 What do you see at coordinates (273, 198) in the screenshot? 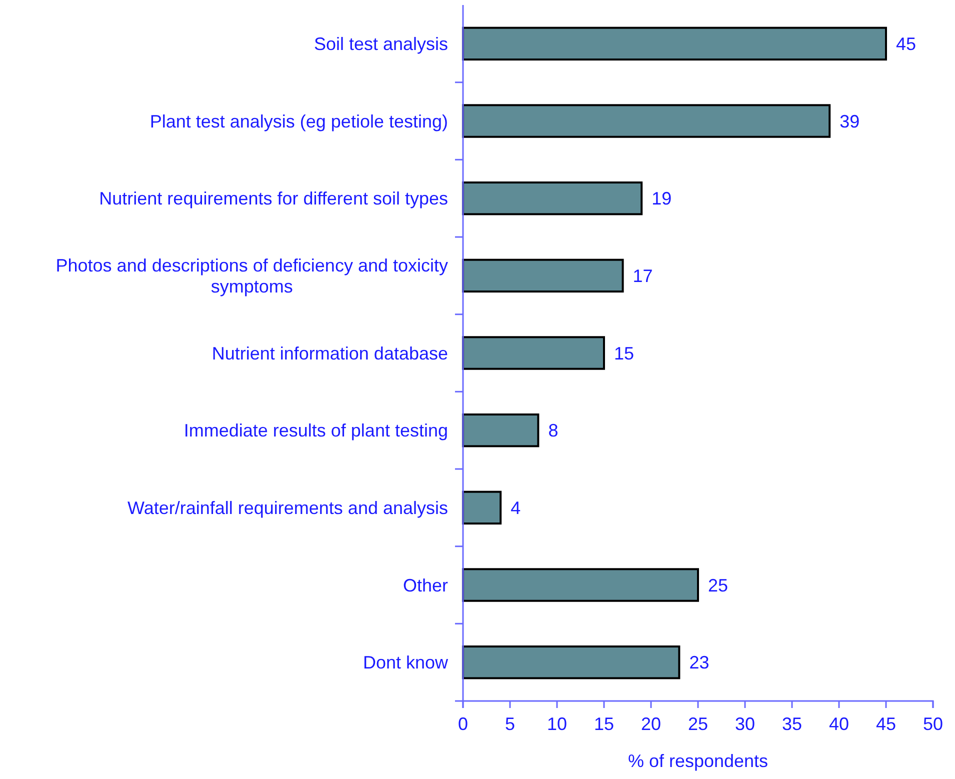
I see `y-tick-label: Nutrient requirements for different soil types` at bounding box center [273, 198].